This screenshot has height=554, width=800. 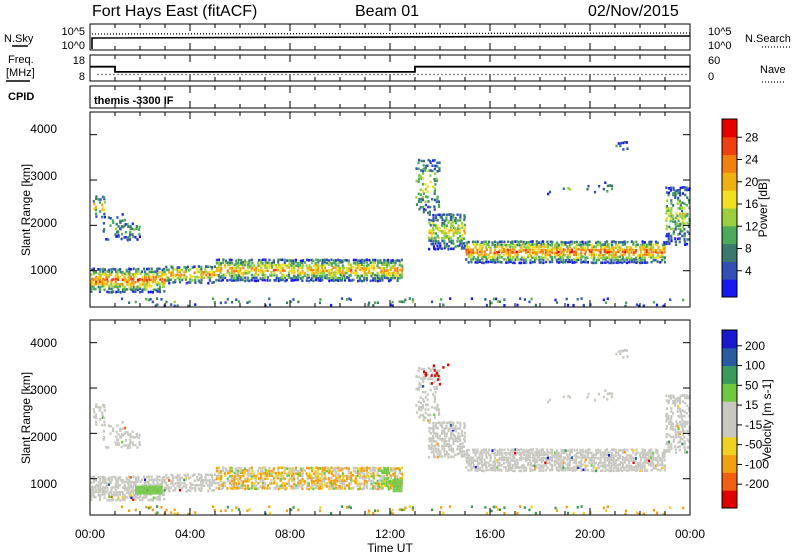 What do you see at coordinates (134, 101) in the screenshot?
I see `cpid-value: themis -3300 IF` at bounding box center [134, 101].